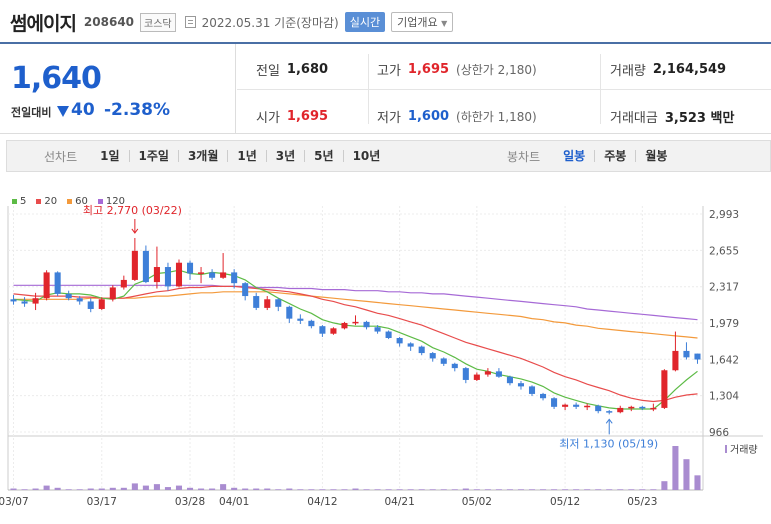  Describe the element at coordinates (724, 324) in the screenshot. I see `y-tick-label: 1,979` at that location.